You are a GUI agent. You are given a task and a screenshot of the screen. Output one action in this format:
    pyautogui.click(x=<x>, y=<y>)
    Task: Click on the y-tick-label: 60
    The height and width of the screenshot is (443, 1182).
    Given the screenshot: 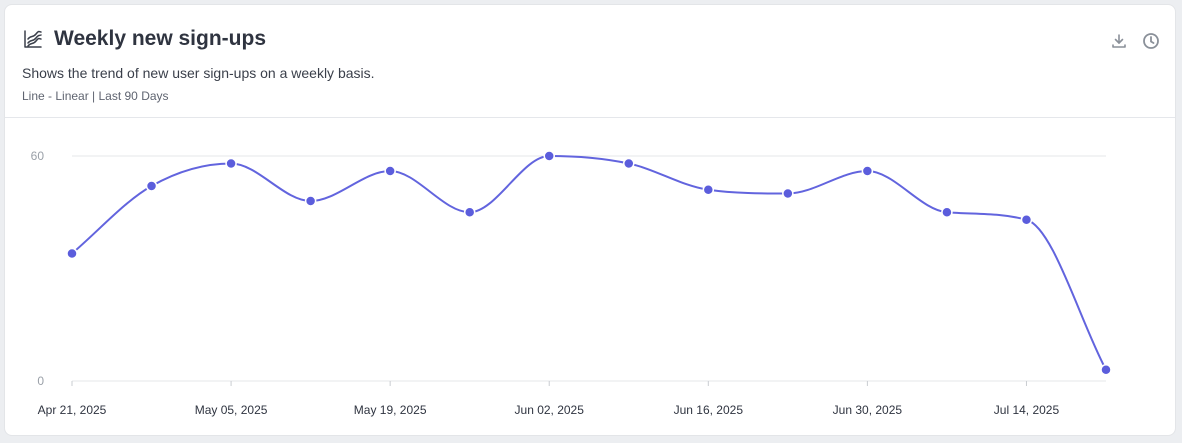 What is the action you would take?
    pyautogui.click(x=38, y=156)
    